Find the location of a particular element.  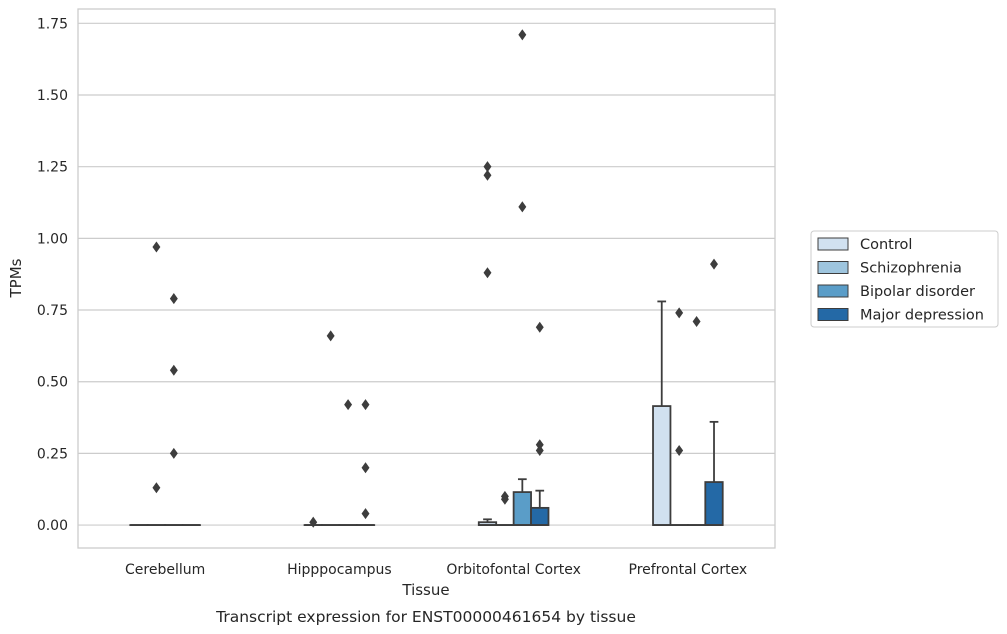

legend-label: Major depression is located at coordinates (922, 316).